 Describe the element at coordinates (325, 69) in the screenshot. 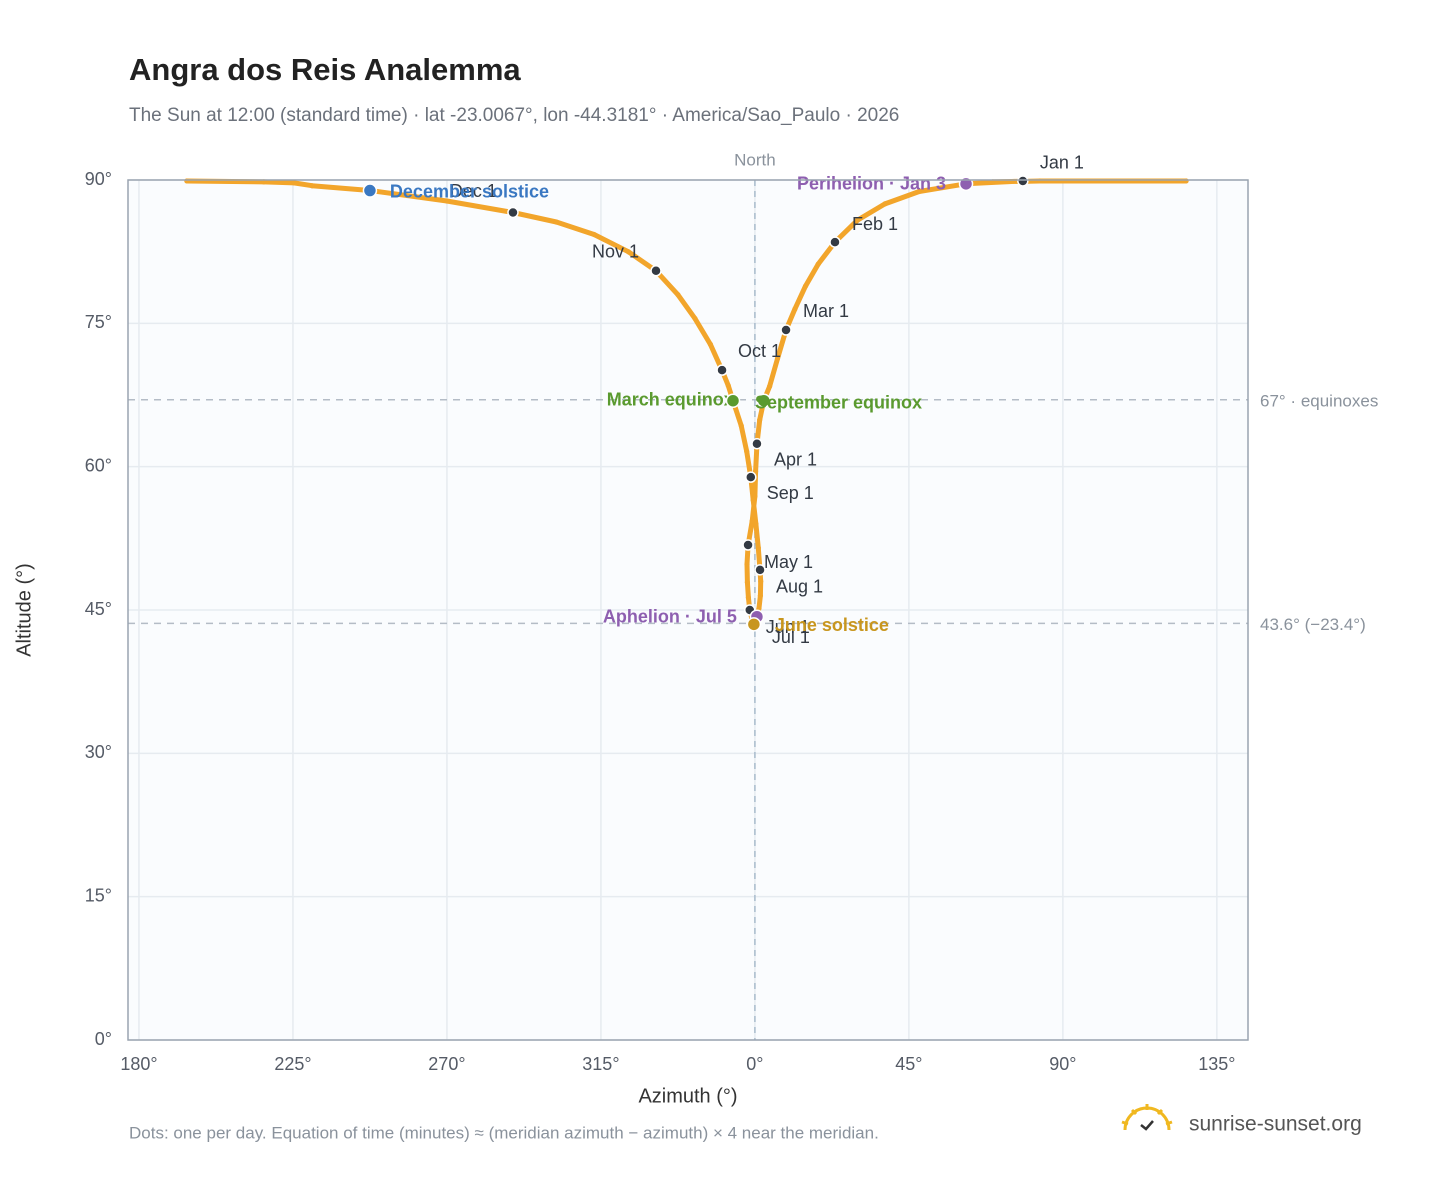

I see `chart-title: Angra dos Reis Analemma` at that location.